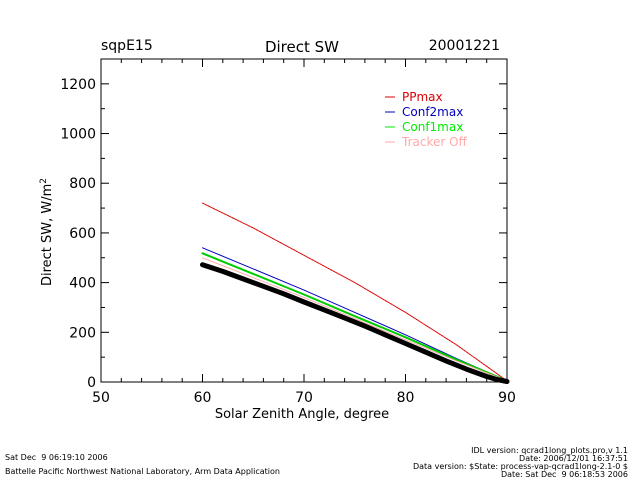  Describe the element at coordinates (101, 398) in the screenshot. I see `x-tick-label: 50` at that location.